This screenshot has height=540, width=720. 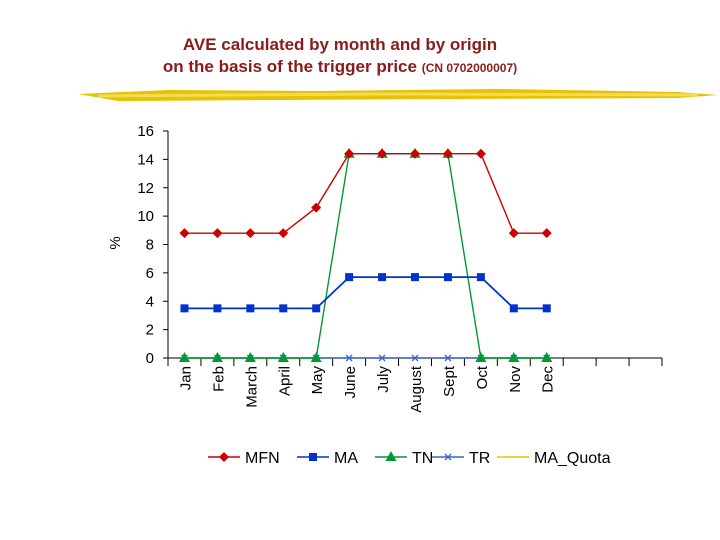 I want to click on y-tick-label: 14, so click(x=145, y=159).